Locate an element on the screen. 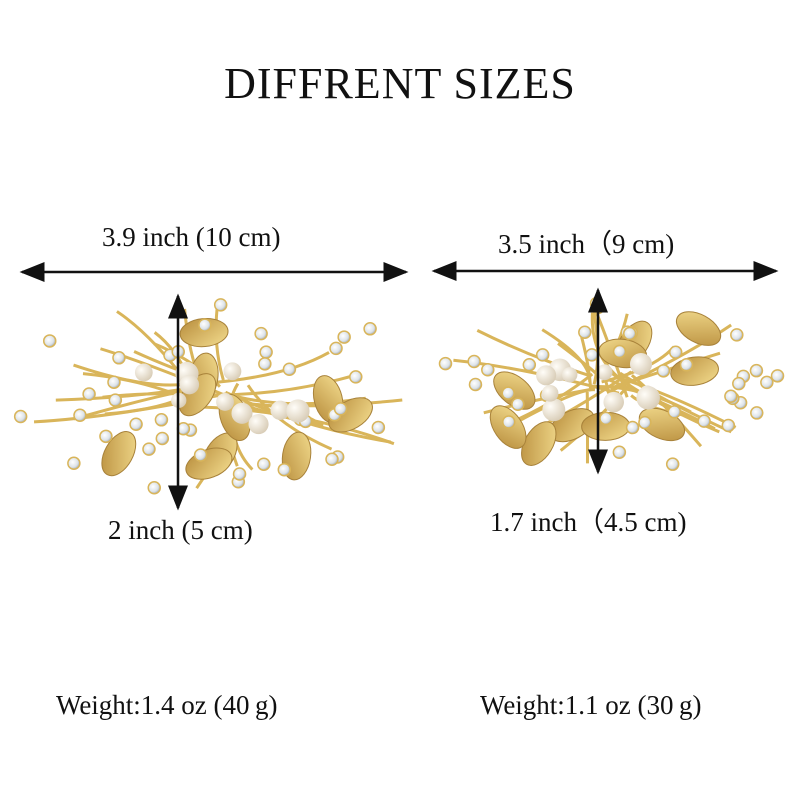 The image size is (800, 800). width-label-large: 3.9 inch (10 cm) is located at coordinates (191, 237).